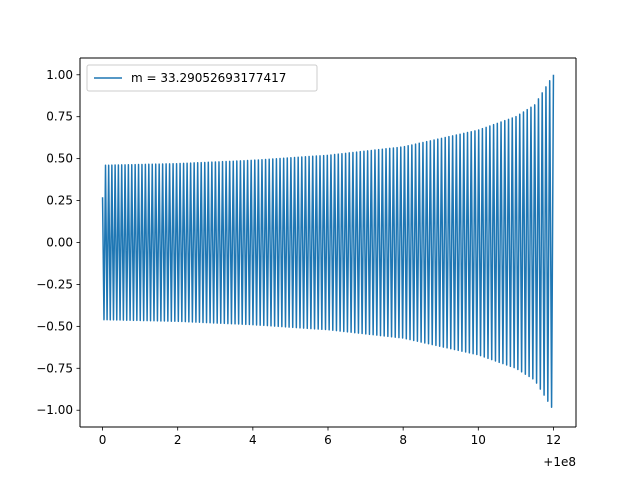  I want to click on y-axis-ticks: 1.00 0.75 0.50 0.25 0.00 −0.25 −0.50 −0.75 −1.00, so click(58, 242).